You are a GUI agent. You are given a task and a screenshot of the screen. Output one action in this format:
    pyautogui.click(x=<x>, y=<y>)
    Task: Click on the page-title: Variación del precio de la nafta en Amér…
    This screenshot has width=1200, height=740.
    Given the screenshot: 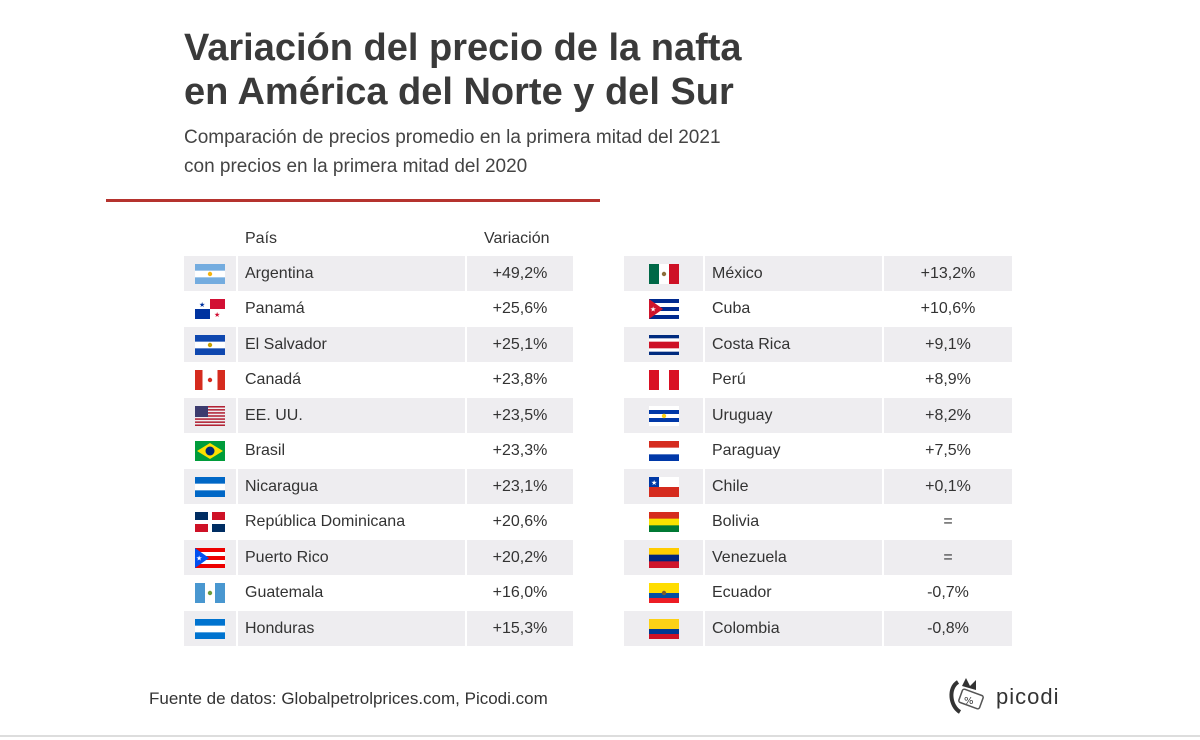 What is the action you would take?
    pyautogui.click(x=463, y=70)
    